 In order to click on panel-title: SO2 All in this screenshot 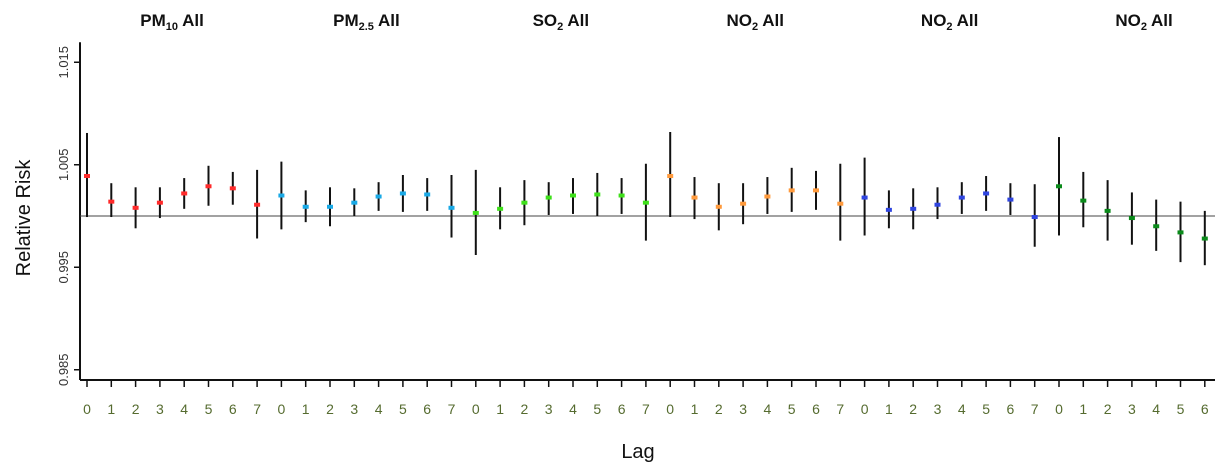, I will do `click(561, 22)`.